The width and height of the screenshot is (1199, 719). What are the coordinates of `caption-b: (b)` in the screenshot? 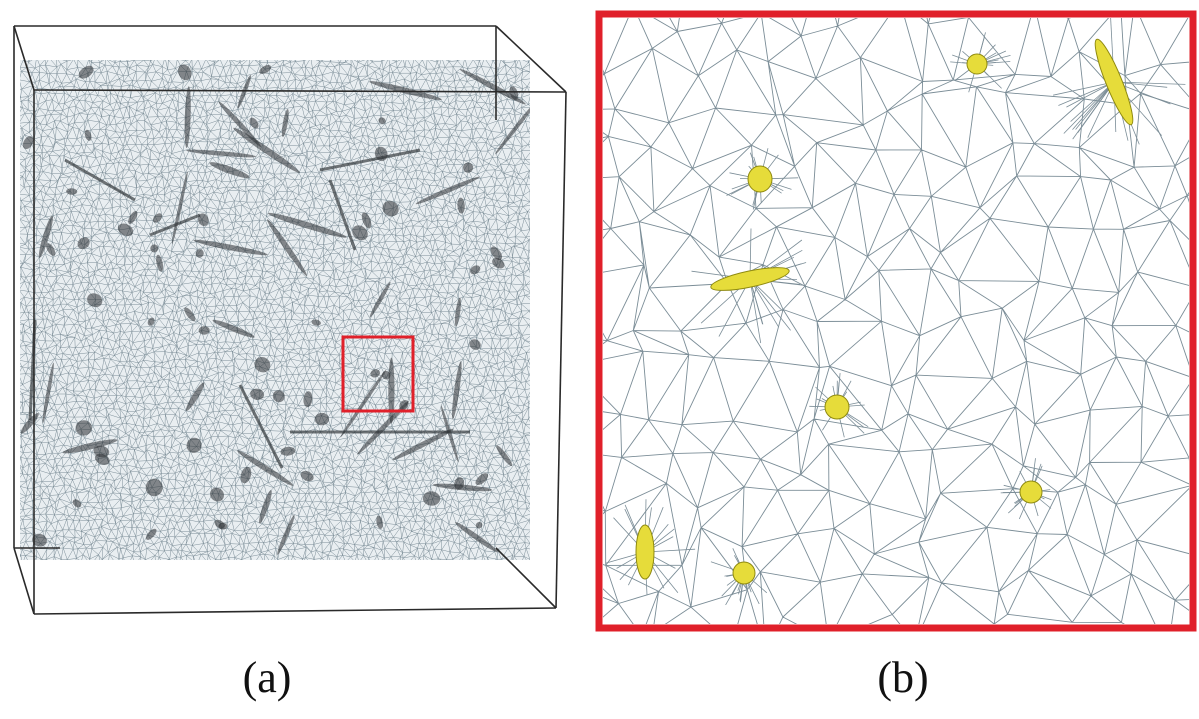 It's located at (903, 677).